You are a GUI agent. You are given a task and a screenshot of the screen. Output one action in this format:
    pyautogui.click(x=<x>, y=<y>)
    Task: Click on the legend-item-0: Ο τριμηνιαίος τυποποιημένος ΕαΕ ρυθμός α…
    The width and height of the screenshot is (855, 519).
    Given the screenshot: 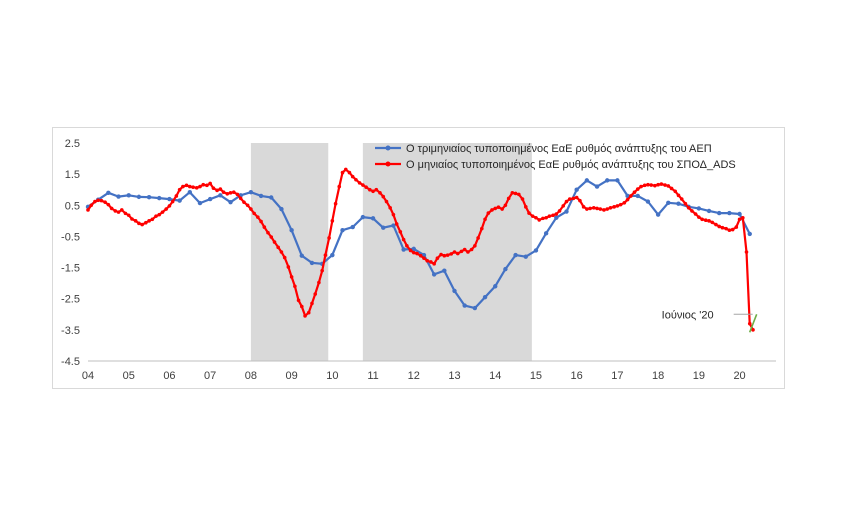 What is the action you would take?
    pyautogui.click(x=543, y=149)
    